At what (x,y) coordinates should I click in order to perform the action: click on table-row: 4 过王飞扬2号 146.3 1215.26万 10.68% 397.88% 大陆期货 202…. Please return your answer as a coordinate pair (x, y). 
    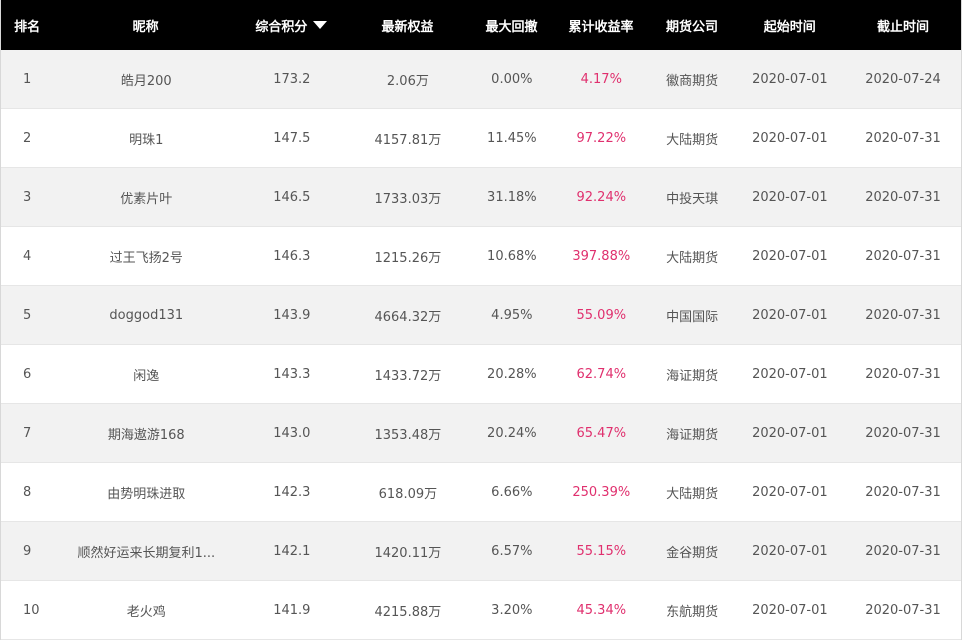
    Looking at the image, I should click on (481, 256).